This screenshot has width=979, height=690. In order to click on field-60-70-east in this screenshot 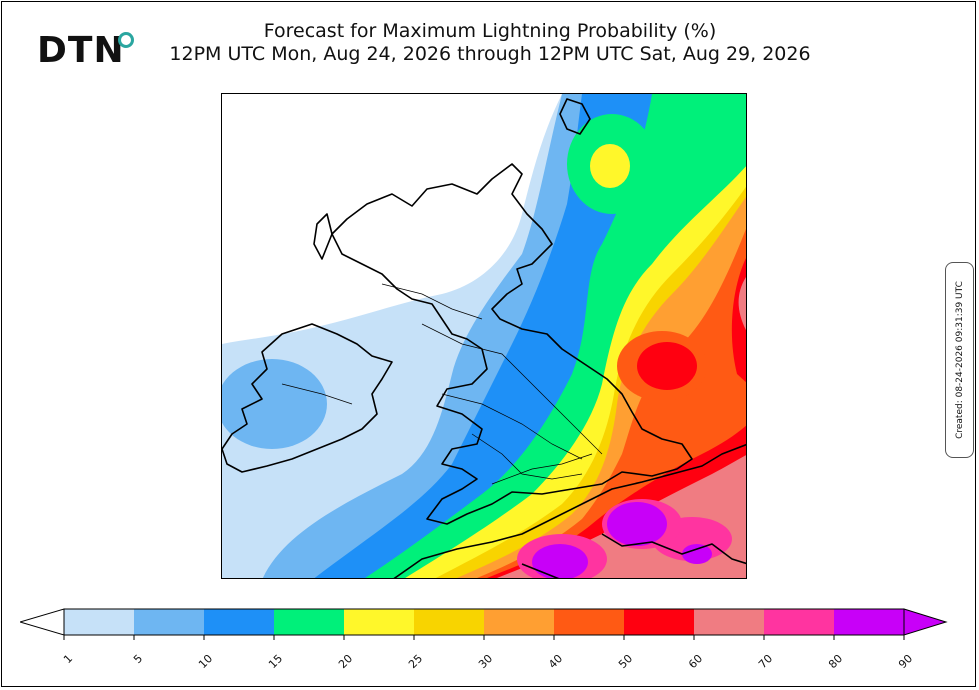, I will do `click(742, 304)`.